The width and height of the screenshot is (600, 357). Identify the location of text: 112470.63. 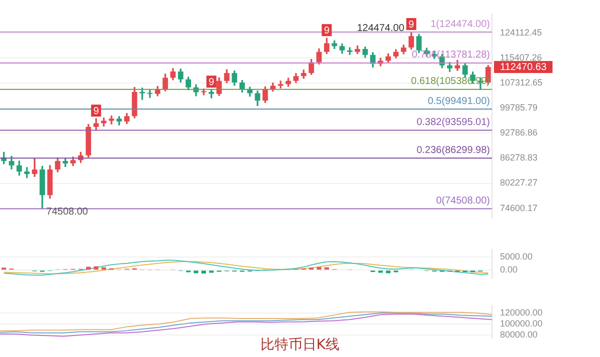
(523, 68).